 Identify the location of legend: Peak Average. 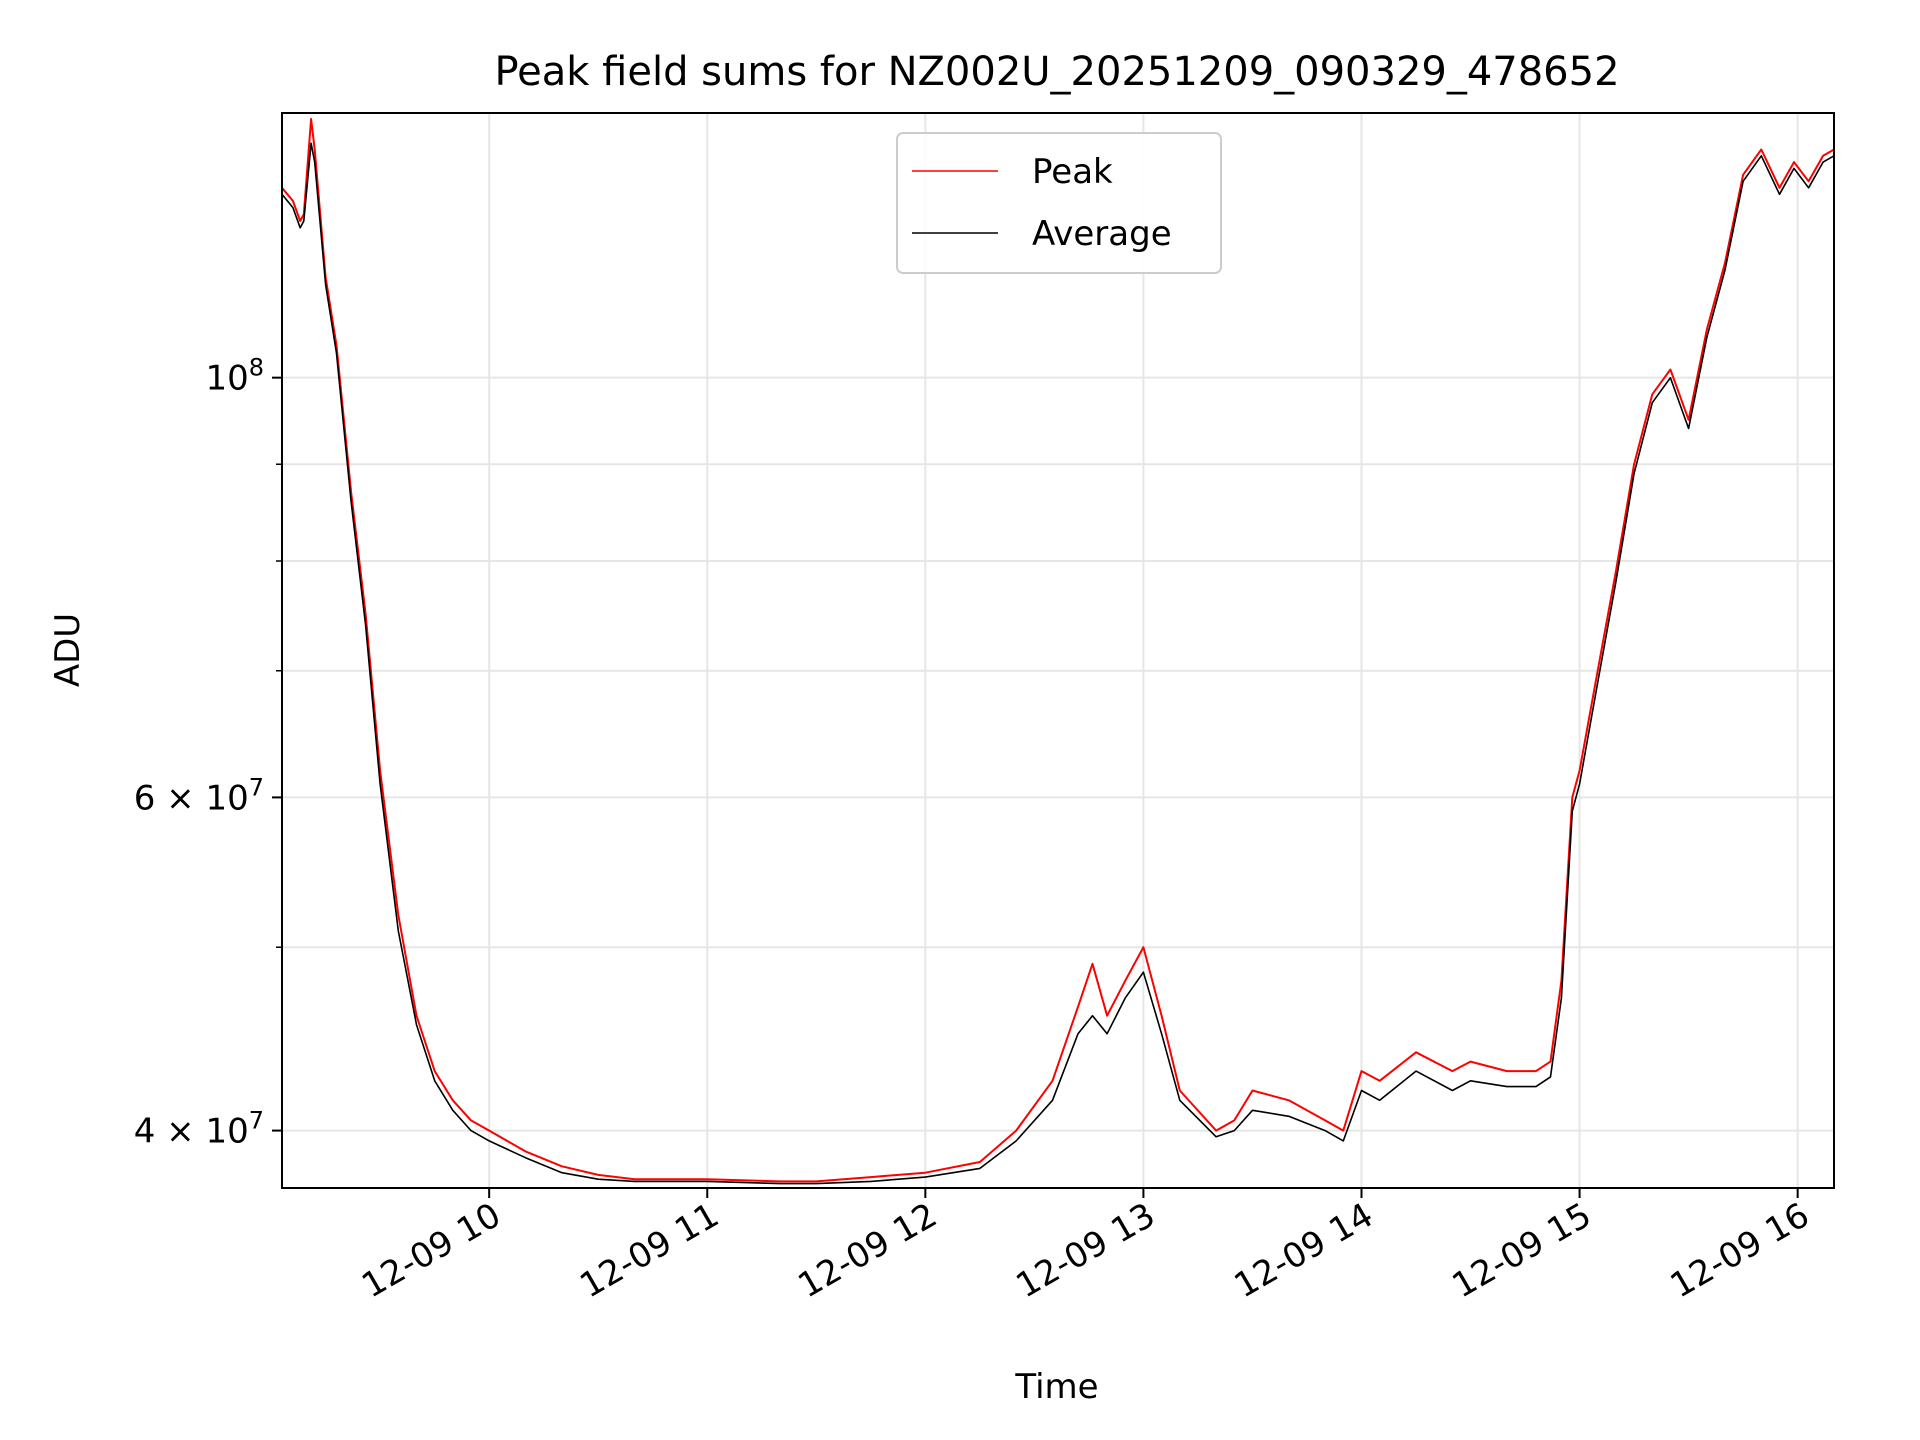
(1059, 203).